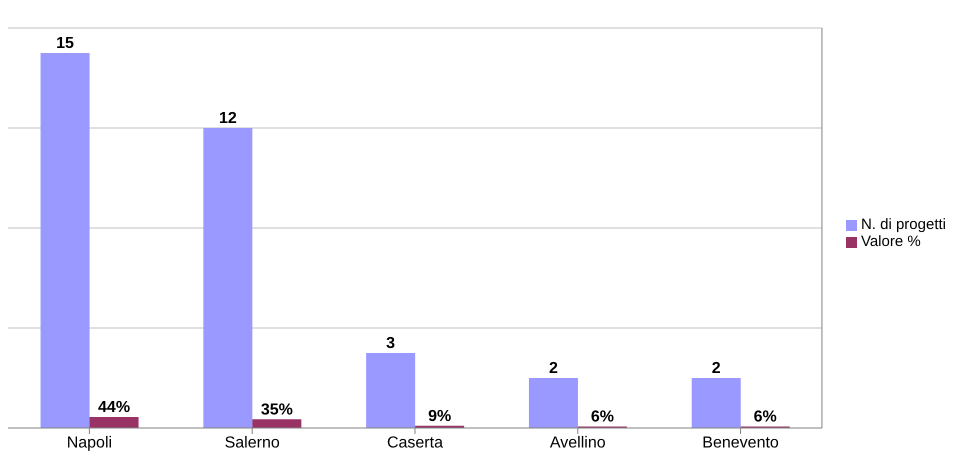 This screenshot has height=466, width=974. I want to click on data-label: 12, so click(227, 118).